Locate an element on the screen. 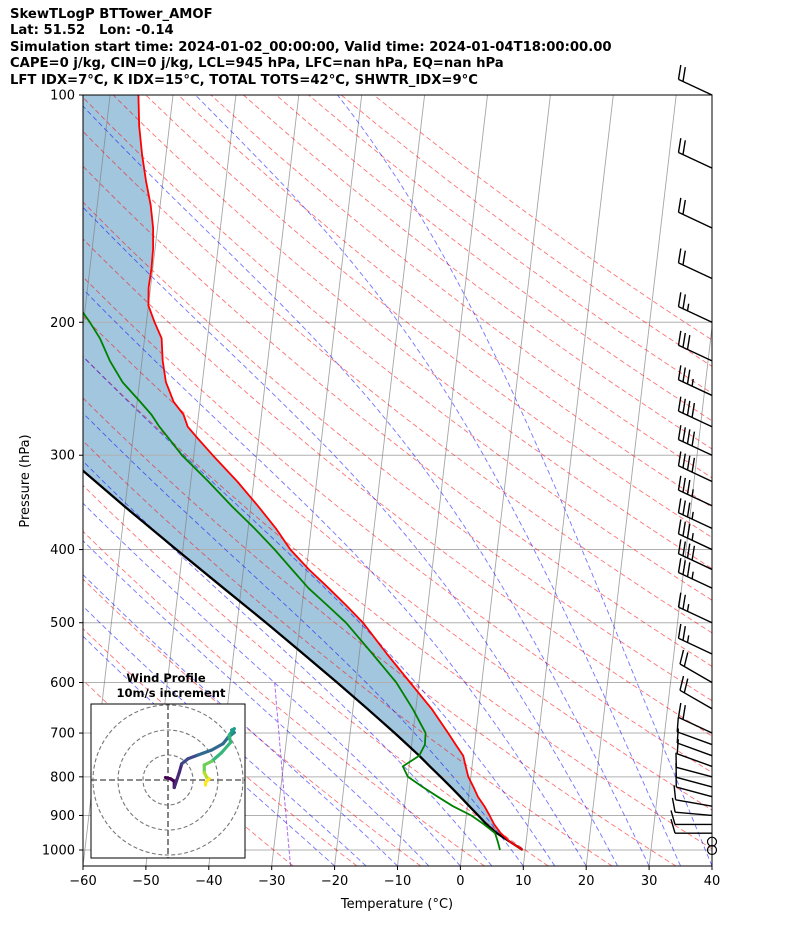 This screenshot has height=937, width=794. y-tick-label: 800 is located at coordinates (62, 777).